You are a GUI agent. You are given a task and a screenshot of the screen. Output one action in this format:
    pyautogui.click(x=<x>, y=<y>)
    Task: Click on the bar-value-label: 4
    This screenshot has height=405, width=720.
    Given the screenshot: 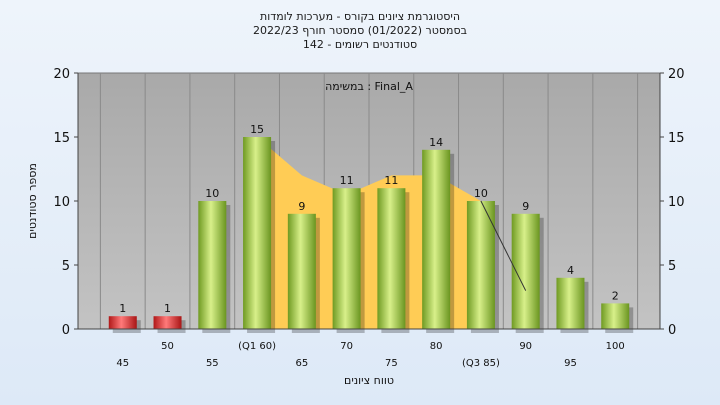 What is the action you would take?
    pyautogui.click(x=570, y=270)
    